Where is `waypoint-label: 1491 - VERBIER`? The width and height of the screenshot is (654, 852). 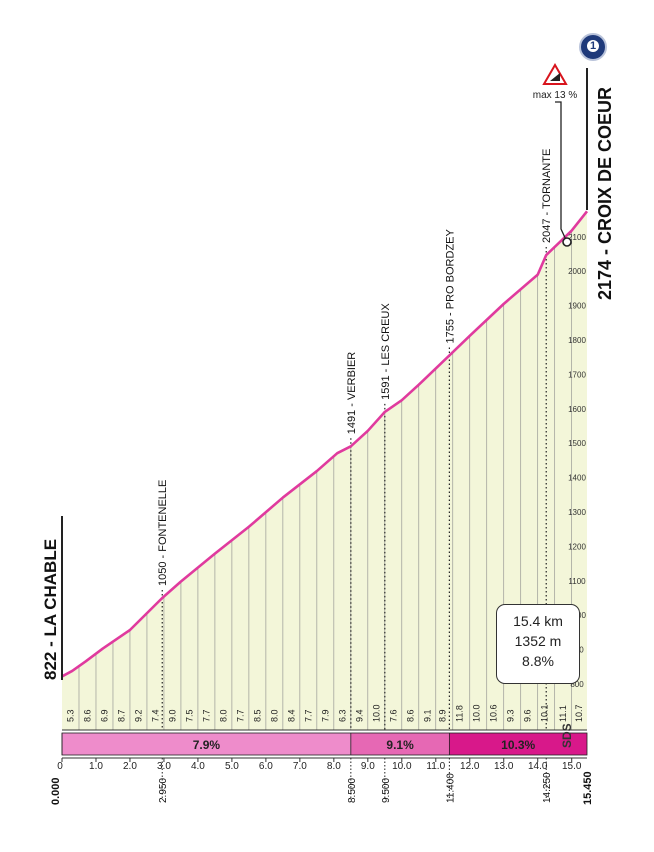 waypoint-label: 1491 - VERBIER is located at coordinates (352, 393).